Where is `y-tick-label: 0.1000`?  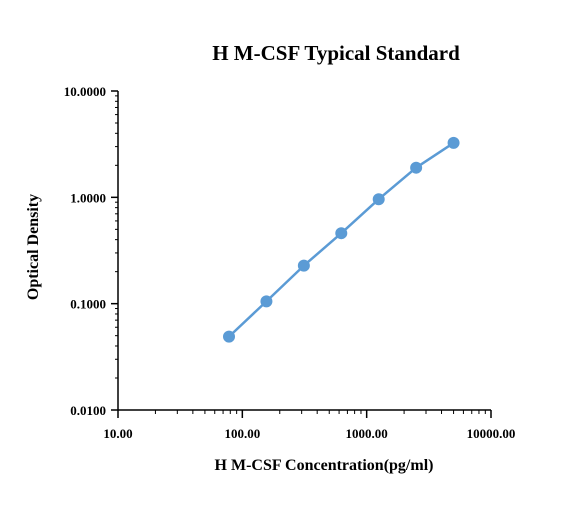 y-tick-label: 0.1000 is located at coordinates (88, 304).